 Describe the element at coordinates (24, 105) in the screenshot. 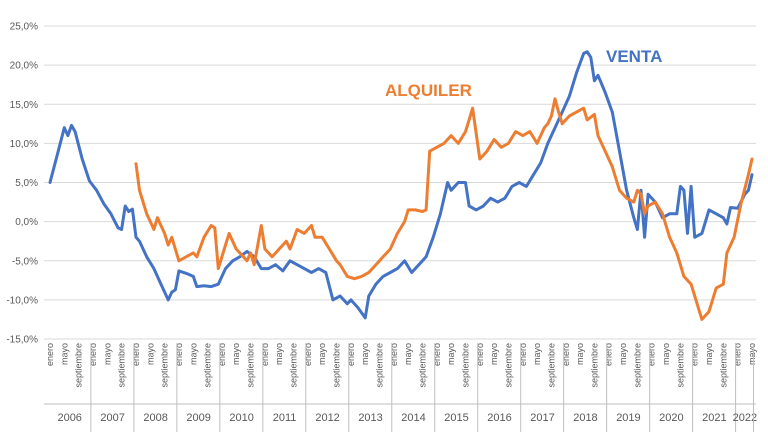

I see `y-tick-label: 15,0%` at that location.